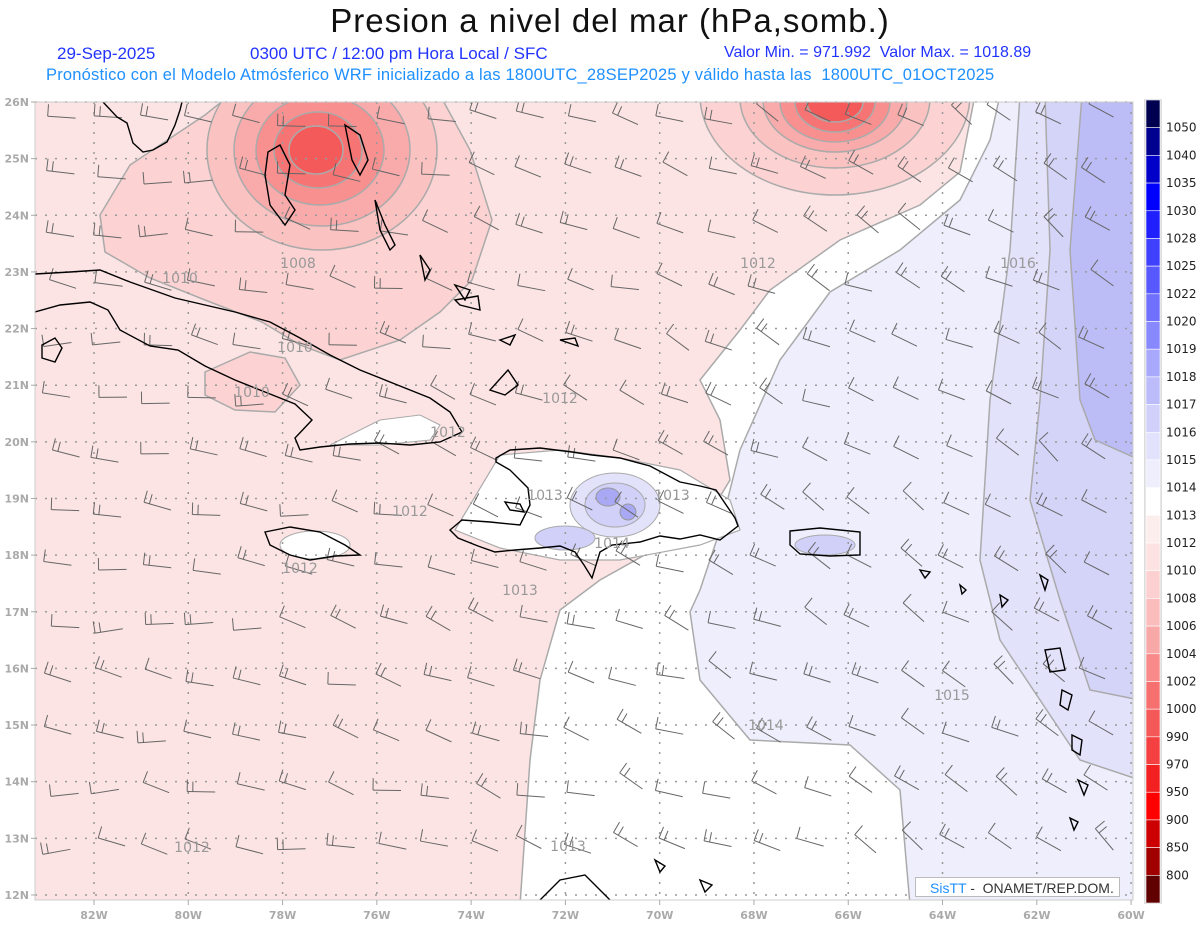  Describe the element at coordinates (16, 555) in the screenshot. I see `lat-label: 18N` at that location.